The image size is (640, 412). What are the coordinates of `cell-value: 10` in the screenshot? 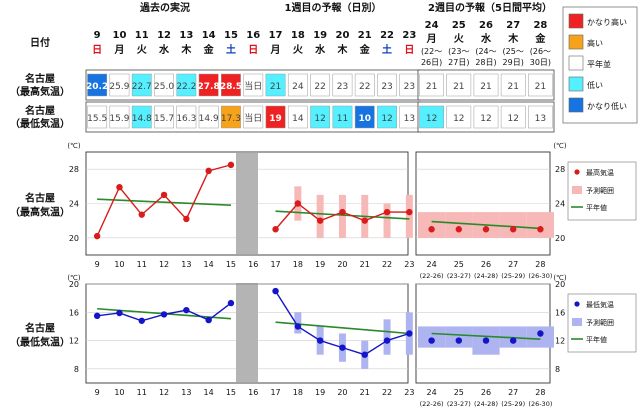 It's located at (364, 119).